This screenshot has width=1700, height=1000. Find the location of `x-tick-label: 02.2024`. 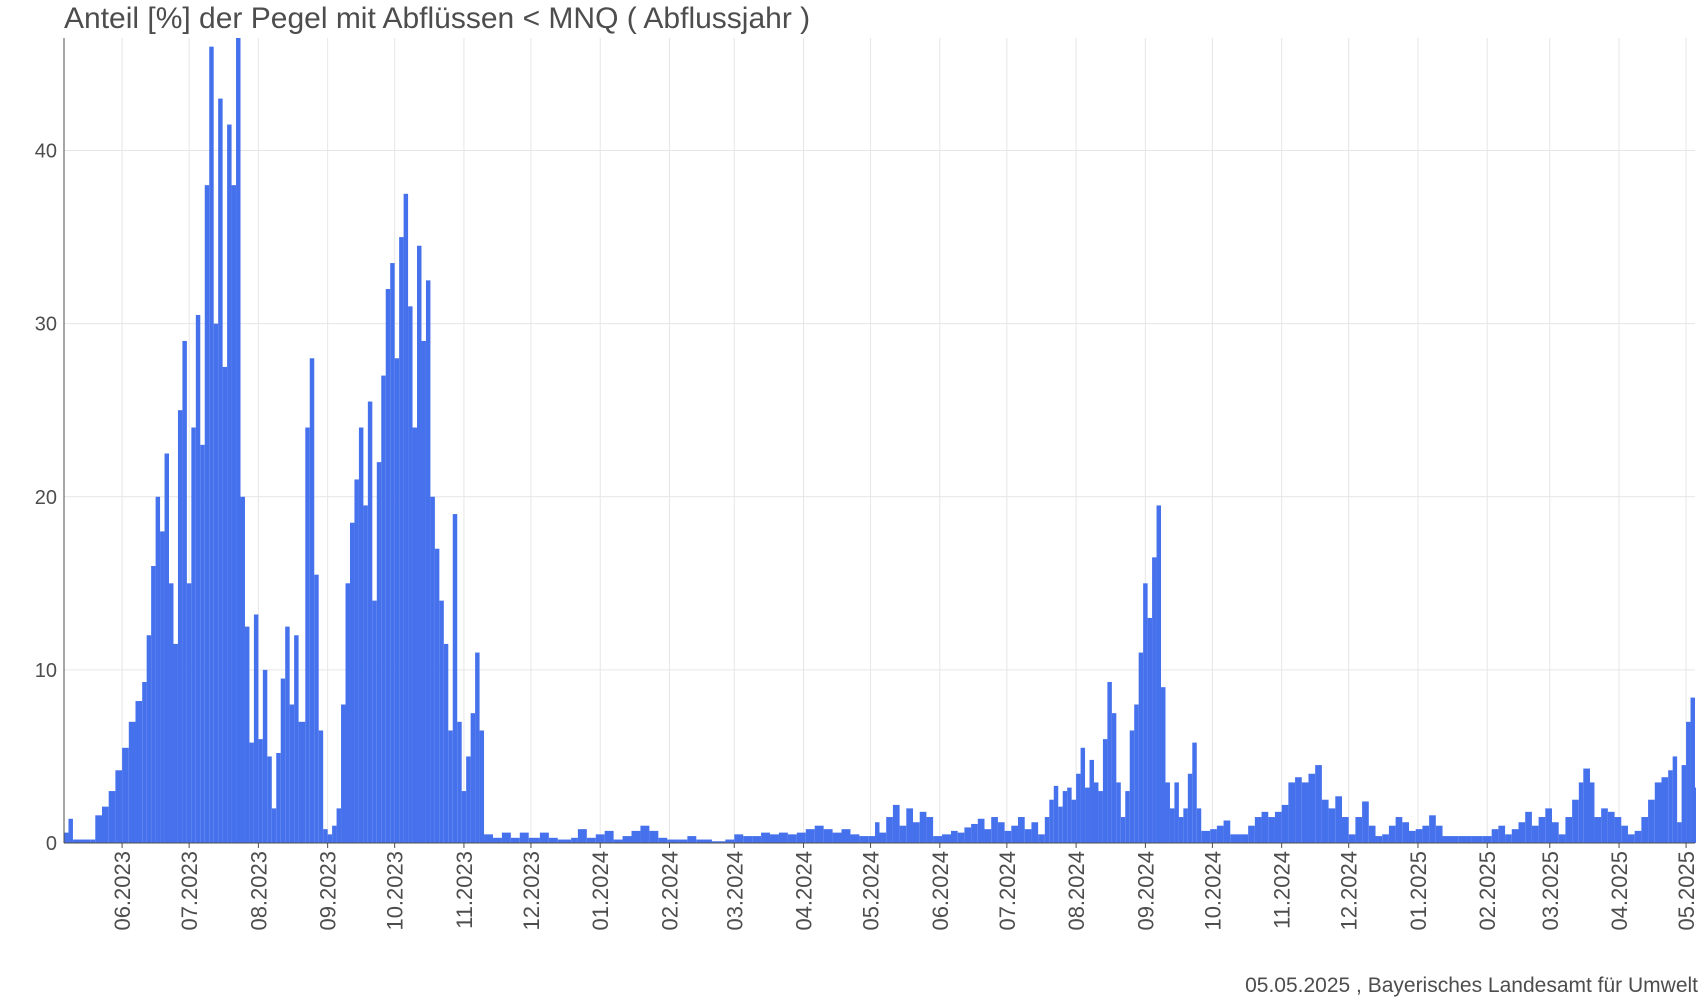

x-tick-label: 02.2024 is located at coordinates (669, 891).